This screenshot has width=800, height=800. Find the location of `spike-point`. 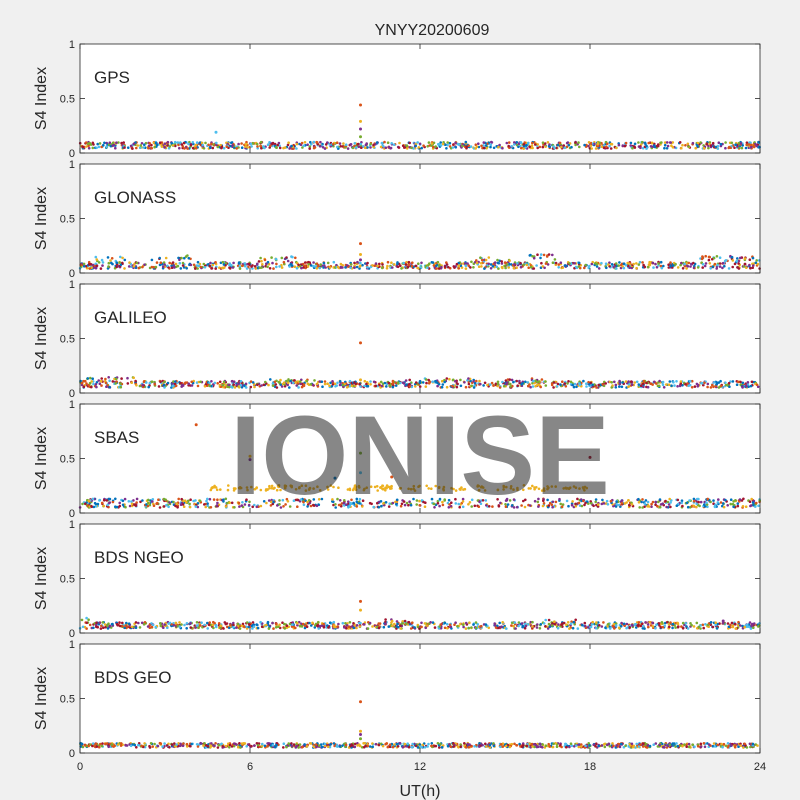

spike-point is located at coordinates (360, 380).